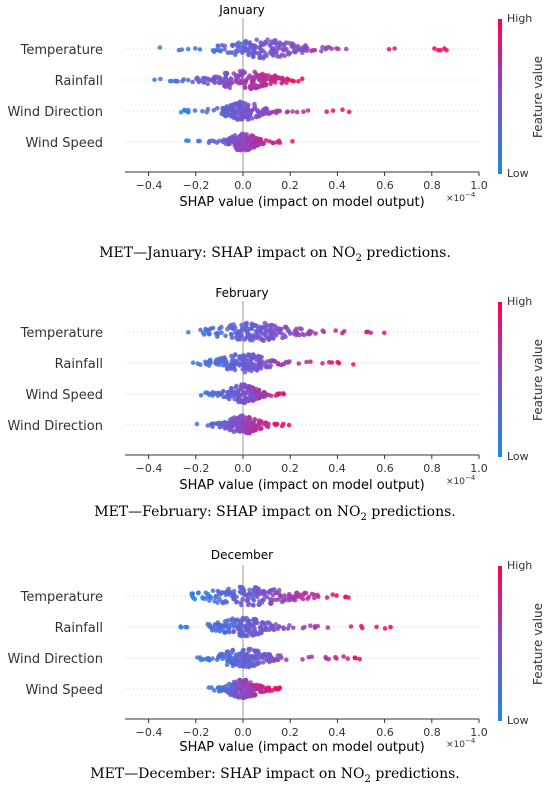 The width and height of the screenshot is (550, 790). What do you see at coordinates (149, 468) in the screenshot?
I see `x-tick-label: −0.4` at bounding box center [149, 468].